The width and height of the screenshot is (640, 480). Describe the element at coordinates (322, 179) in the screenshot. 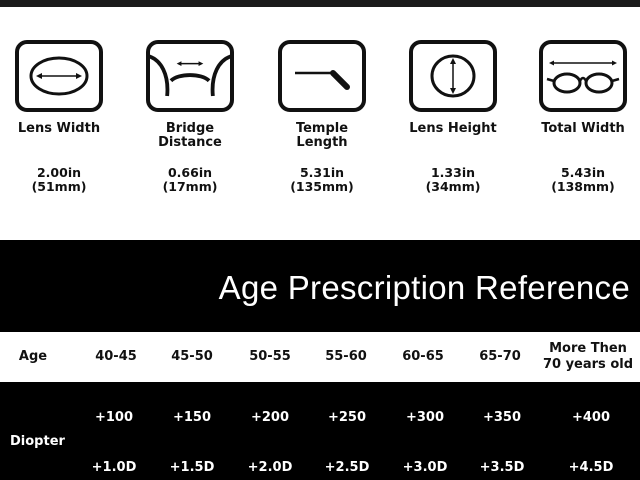

I see `measure-value: 5.31in (135mm)` at that location.